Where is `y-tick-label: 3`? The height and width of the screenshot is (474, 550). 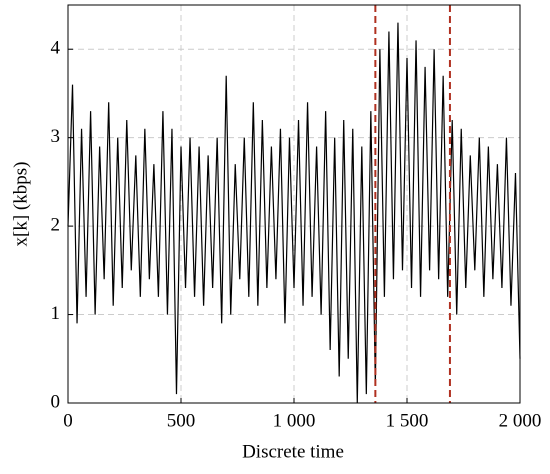 y-tick-label: 3 is located at coordinates (56, 136).